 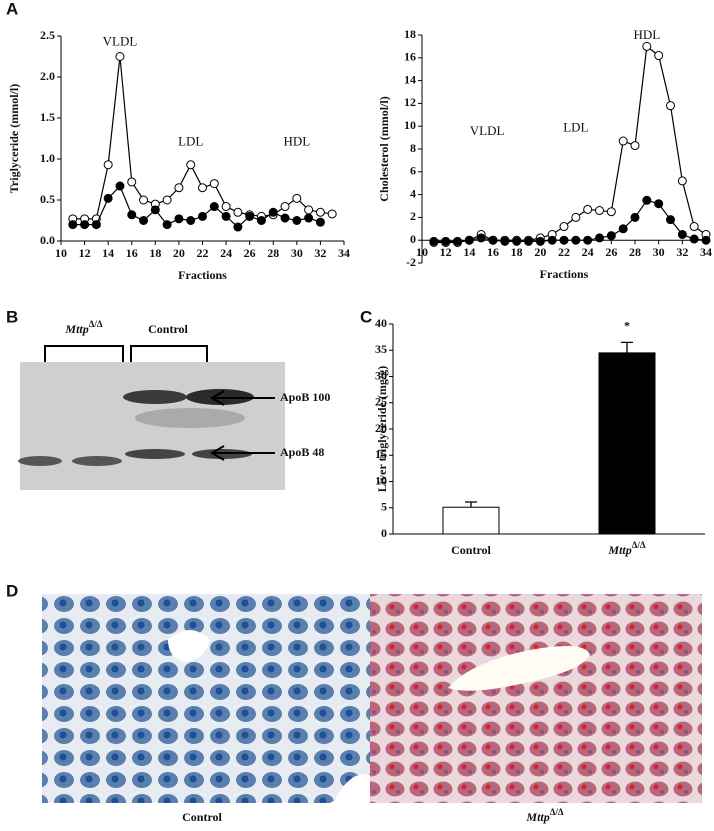 I want to click on y-tick-label: 18, so click(x=410, y=34).